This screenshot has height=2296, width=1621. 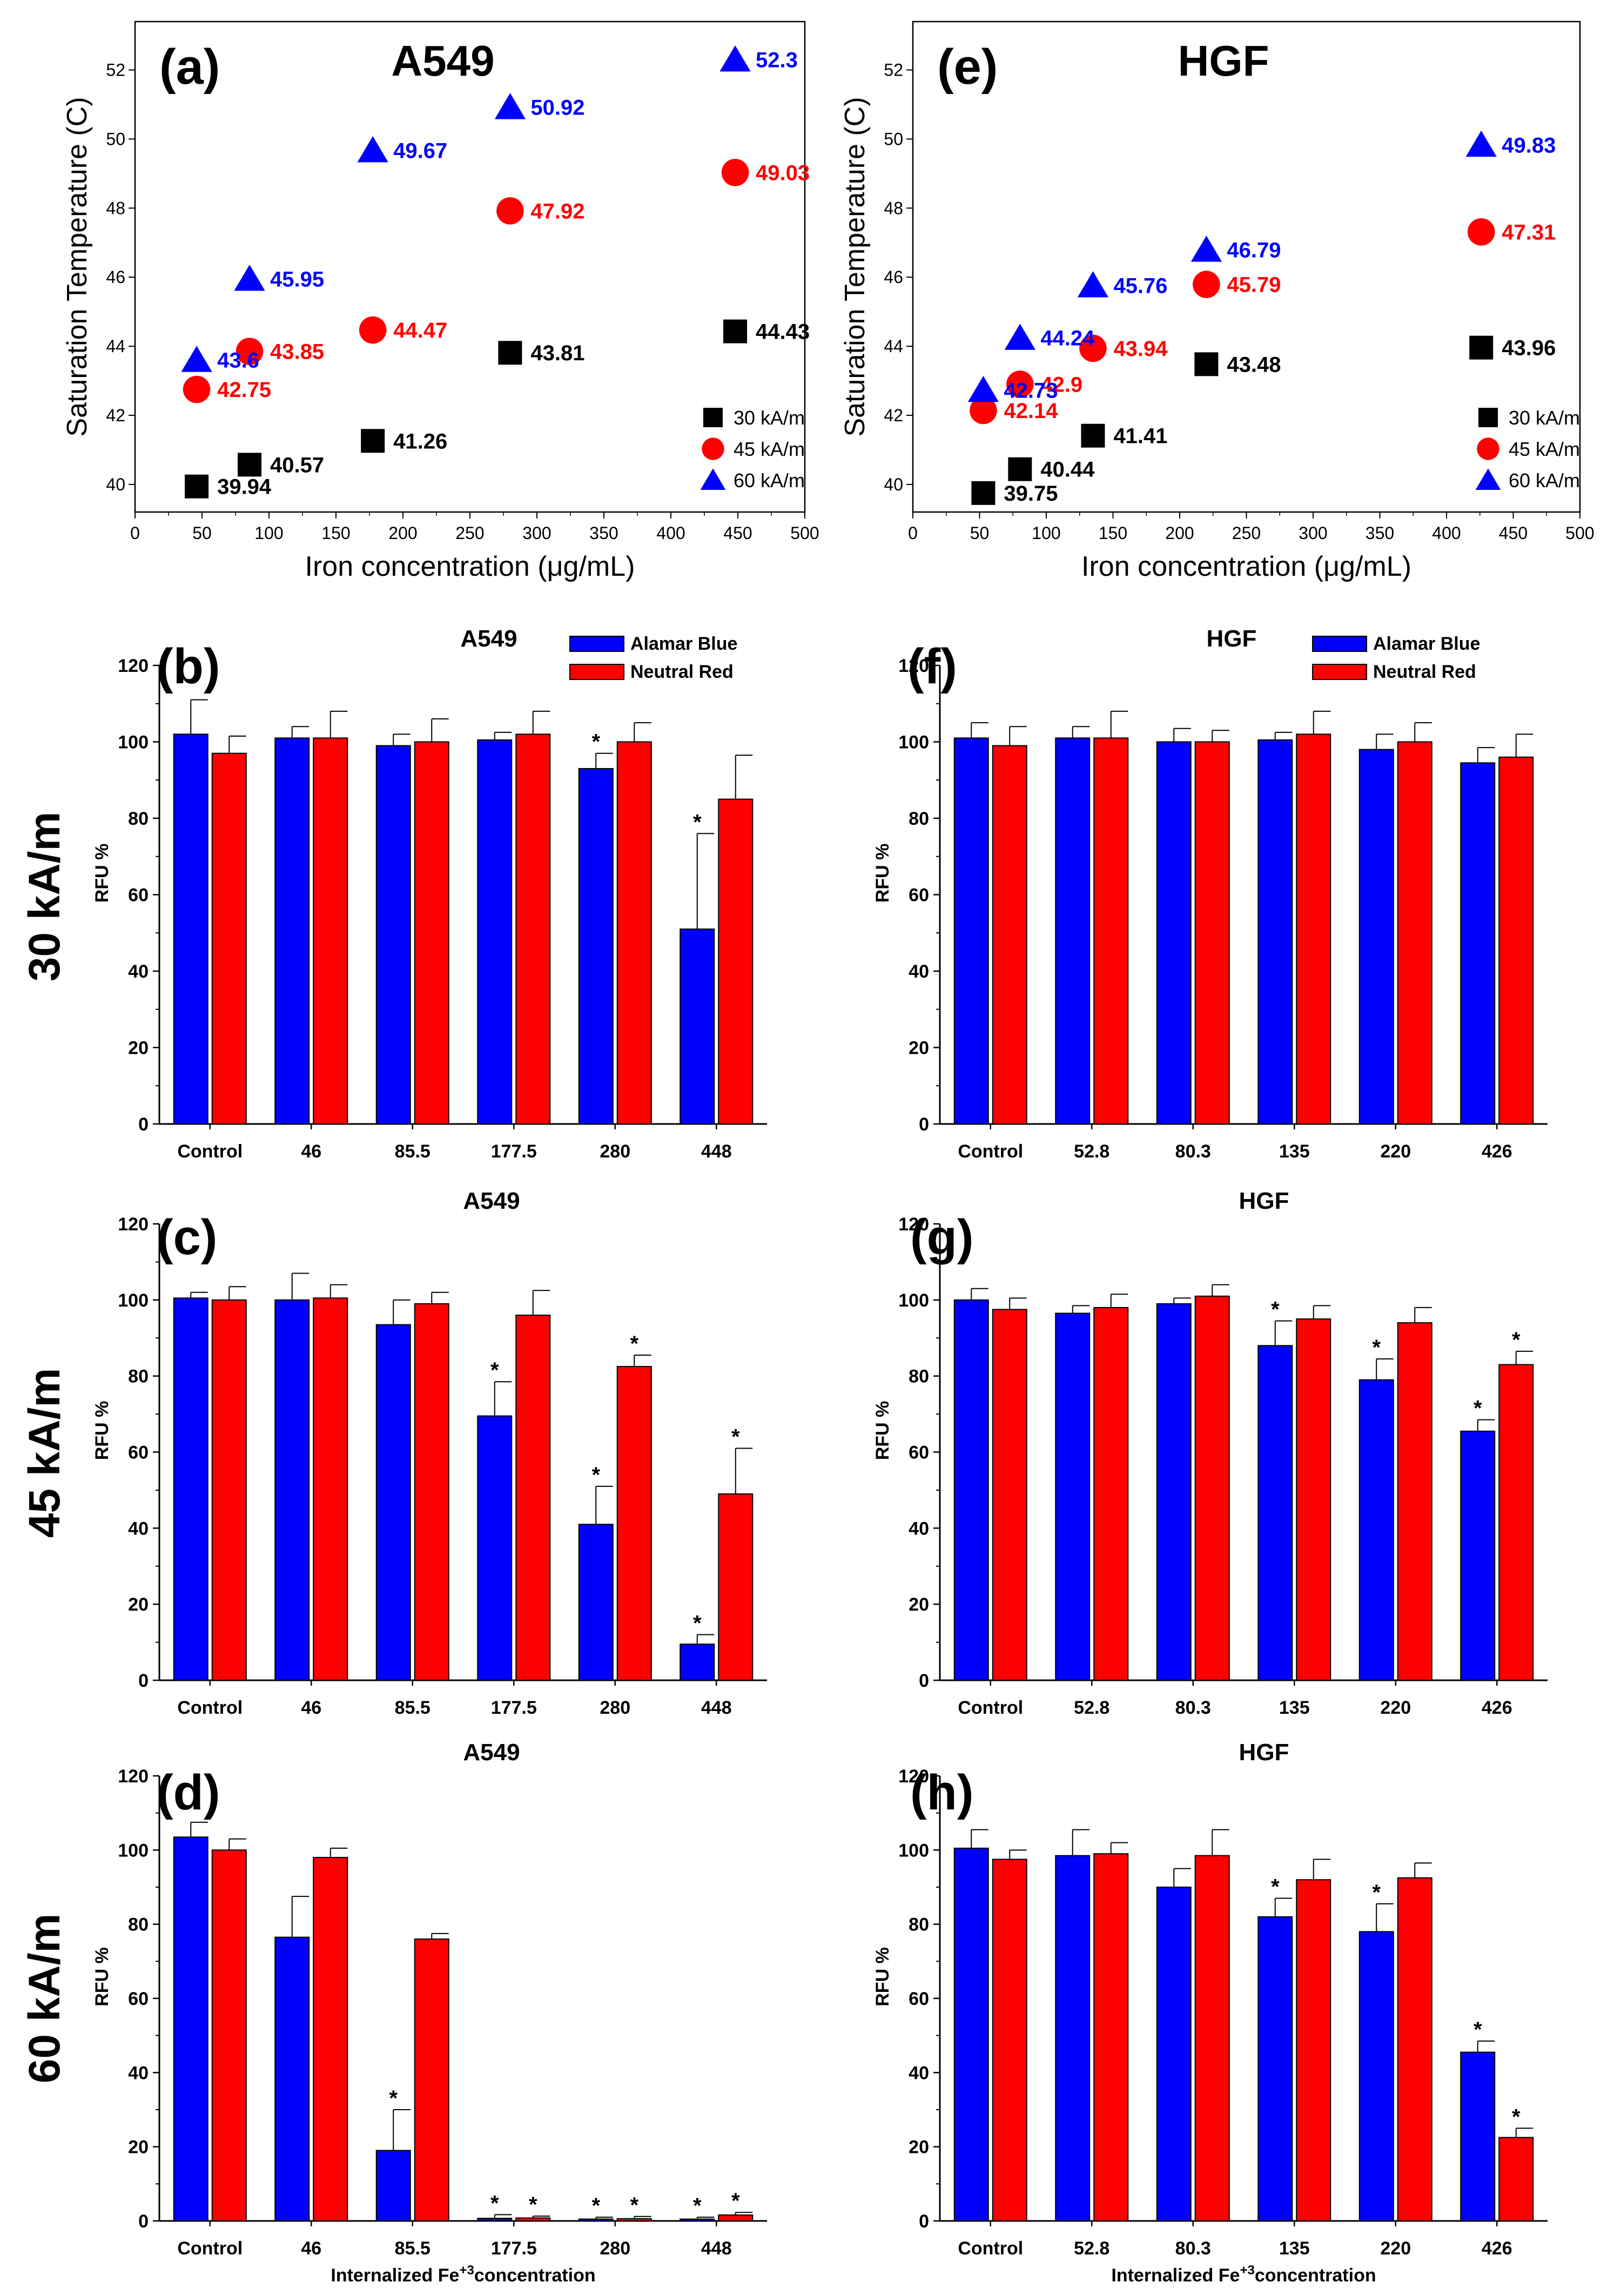 What do you see at coordinates (1254, 250) in the screenshot?
I see `data-label: 46.79` at bounding box center [1254, 250].